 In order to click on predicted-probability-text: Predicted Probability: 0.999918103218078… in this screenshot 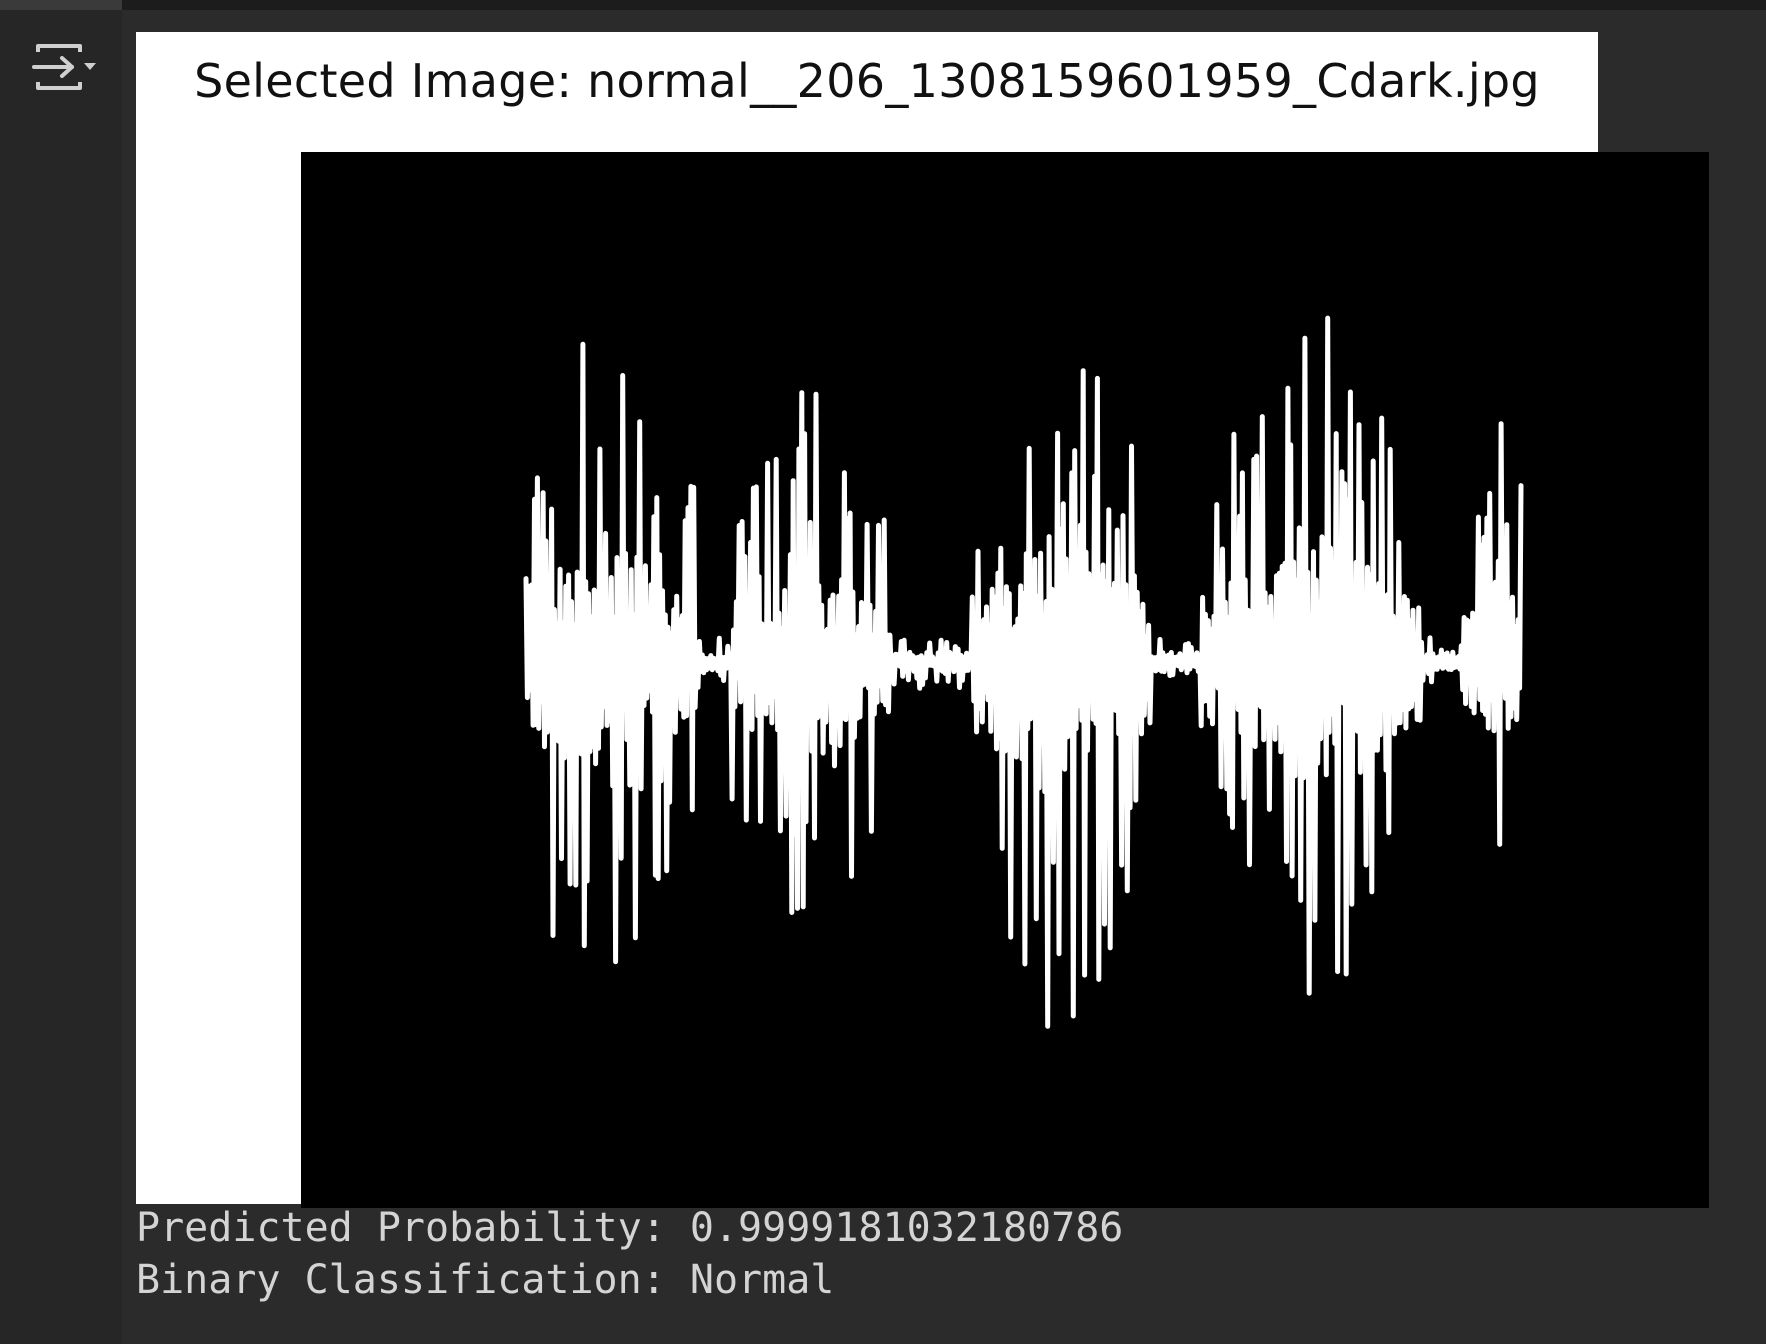, I will do `click(630, 1228)`.